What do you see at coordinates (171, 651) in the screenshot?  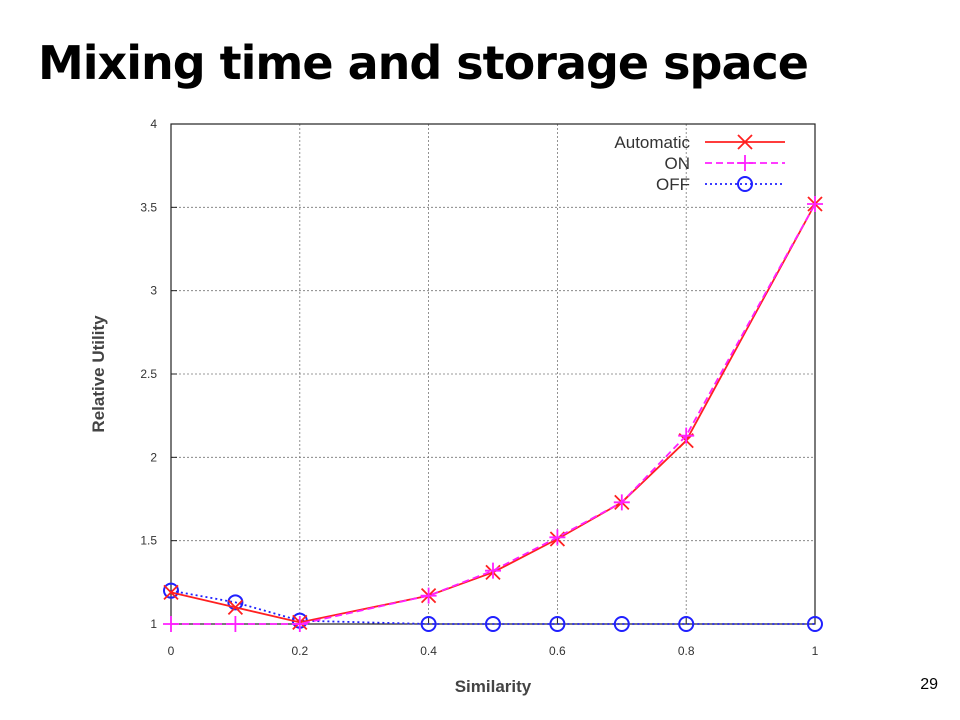 I see `x-tick-label: 0` at bounding box center [171, 651].